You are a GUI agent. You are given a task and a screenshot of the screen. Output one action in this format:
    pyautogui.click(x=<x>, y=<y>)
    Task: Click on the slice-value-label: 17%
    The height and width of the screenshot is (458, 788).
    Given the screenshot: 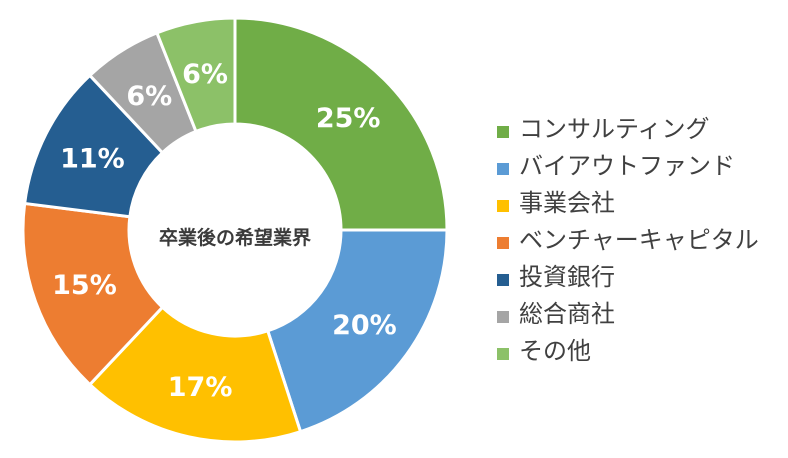 What is the action you would take?
    pyautogui.click(x=200, y=387)
    